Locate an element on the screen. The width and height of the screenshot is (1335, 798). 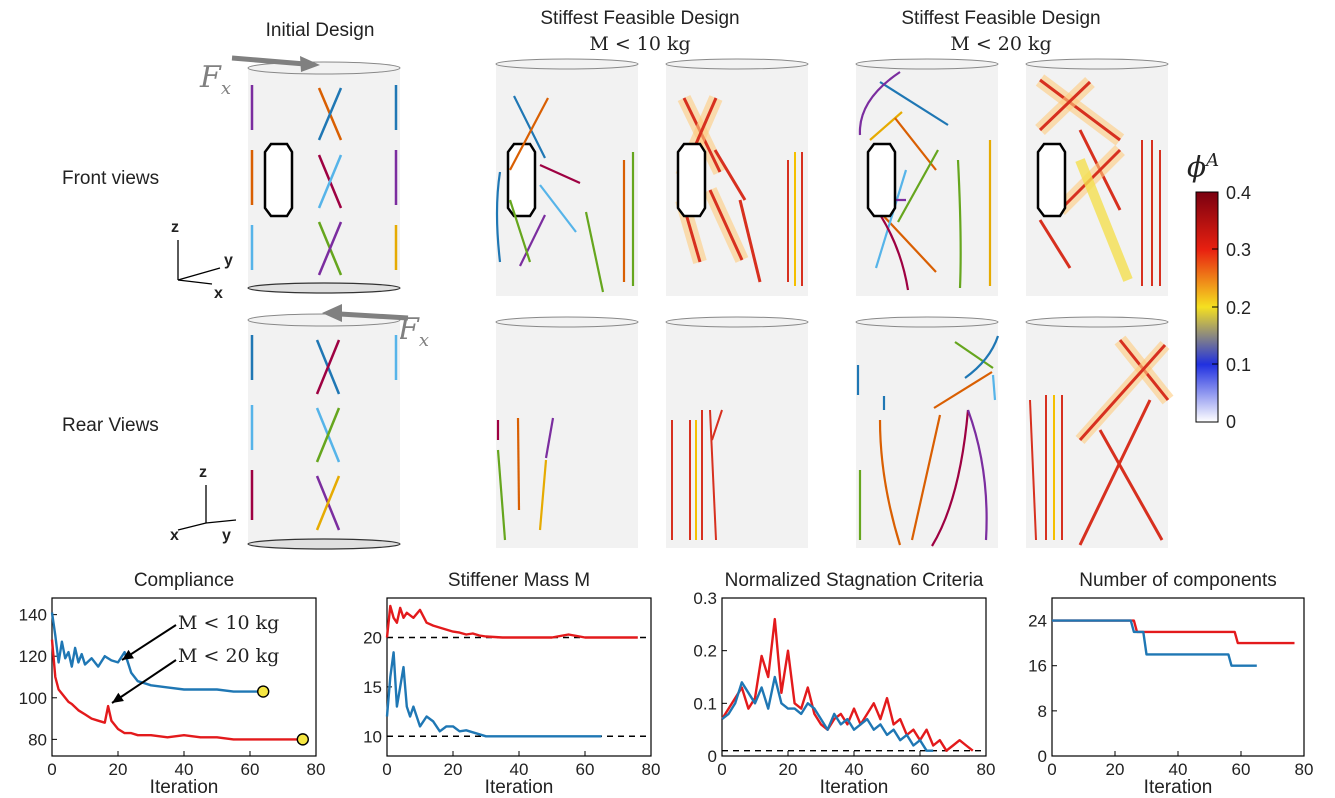
triad-rear-x: x is located at coordinates (174, 535).